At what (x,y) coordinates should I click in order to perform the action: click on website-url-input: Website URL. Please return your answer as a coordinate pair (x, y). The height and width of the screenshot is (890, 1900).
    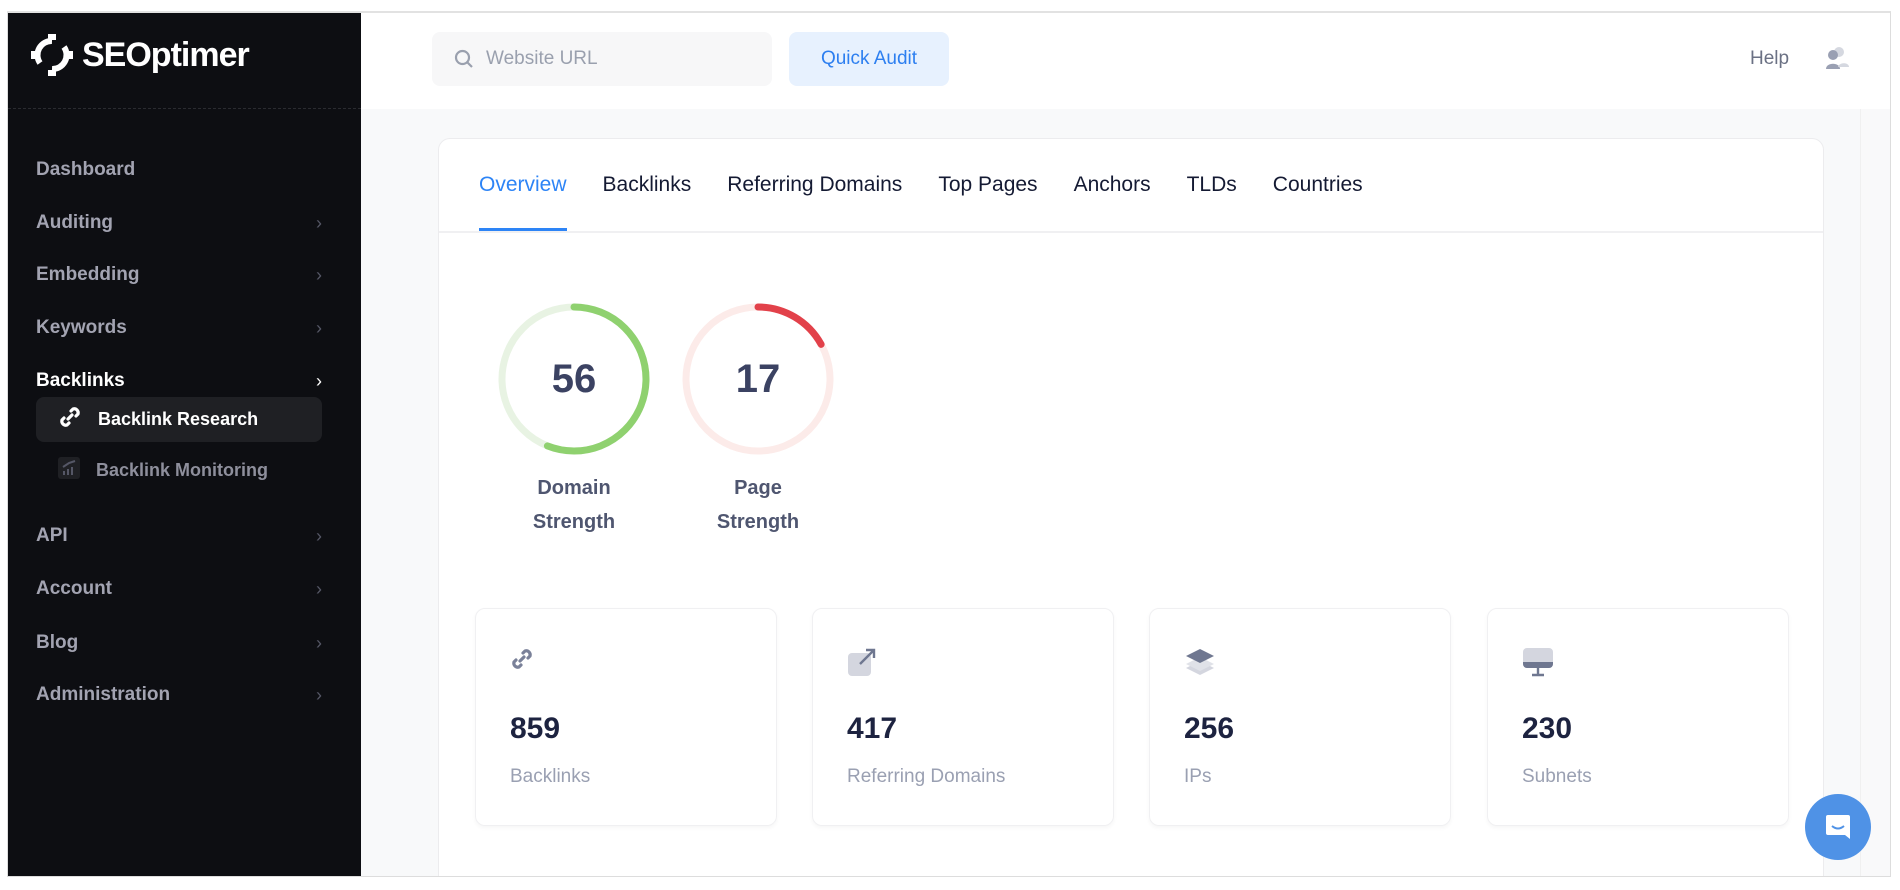
    Looking at the image, I should click on (602, 59).